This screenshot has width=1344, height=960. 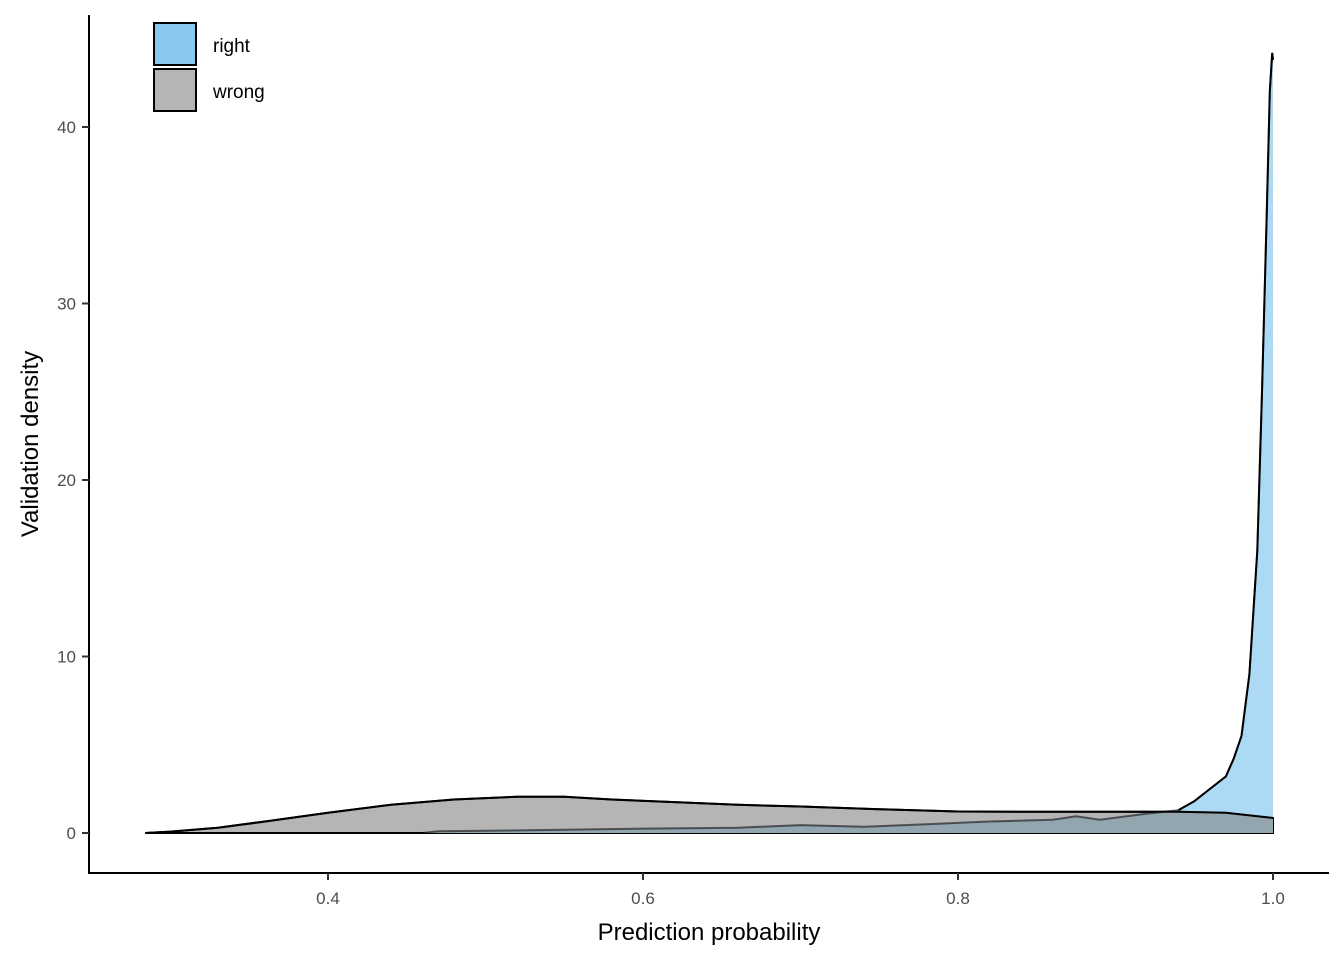 What do you see at coordinates (1273, 898) in the screenshot?
I see `x-tick-label: 1.0` at bounding box center [1273, 898].